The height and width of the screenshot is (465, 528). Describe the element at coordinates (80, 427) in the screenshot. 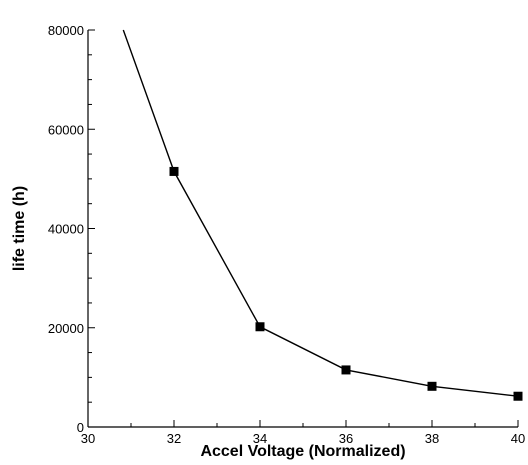

I see `y-tick-label: 0` at that location.